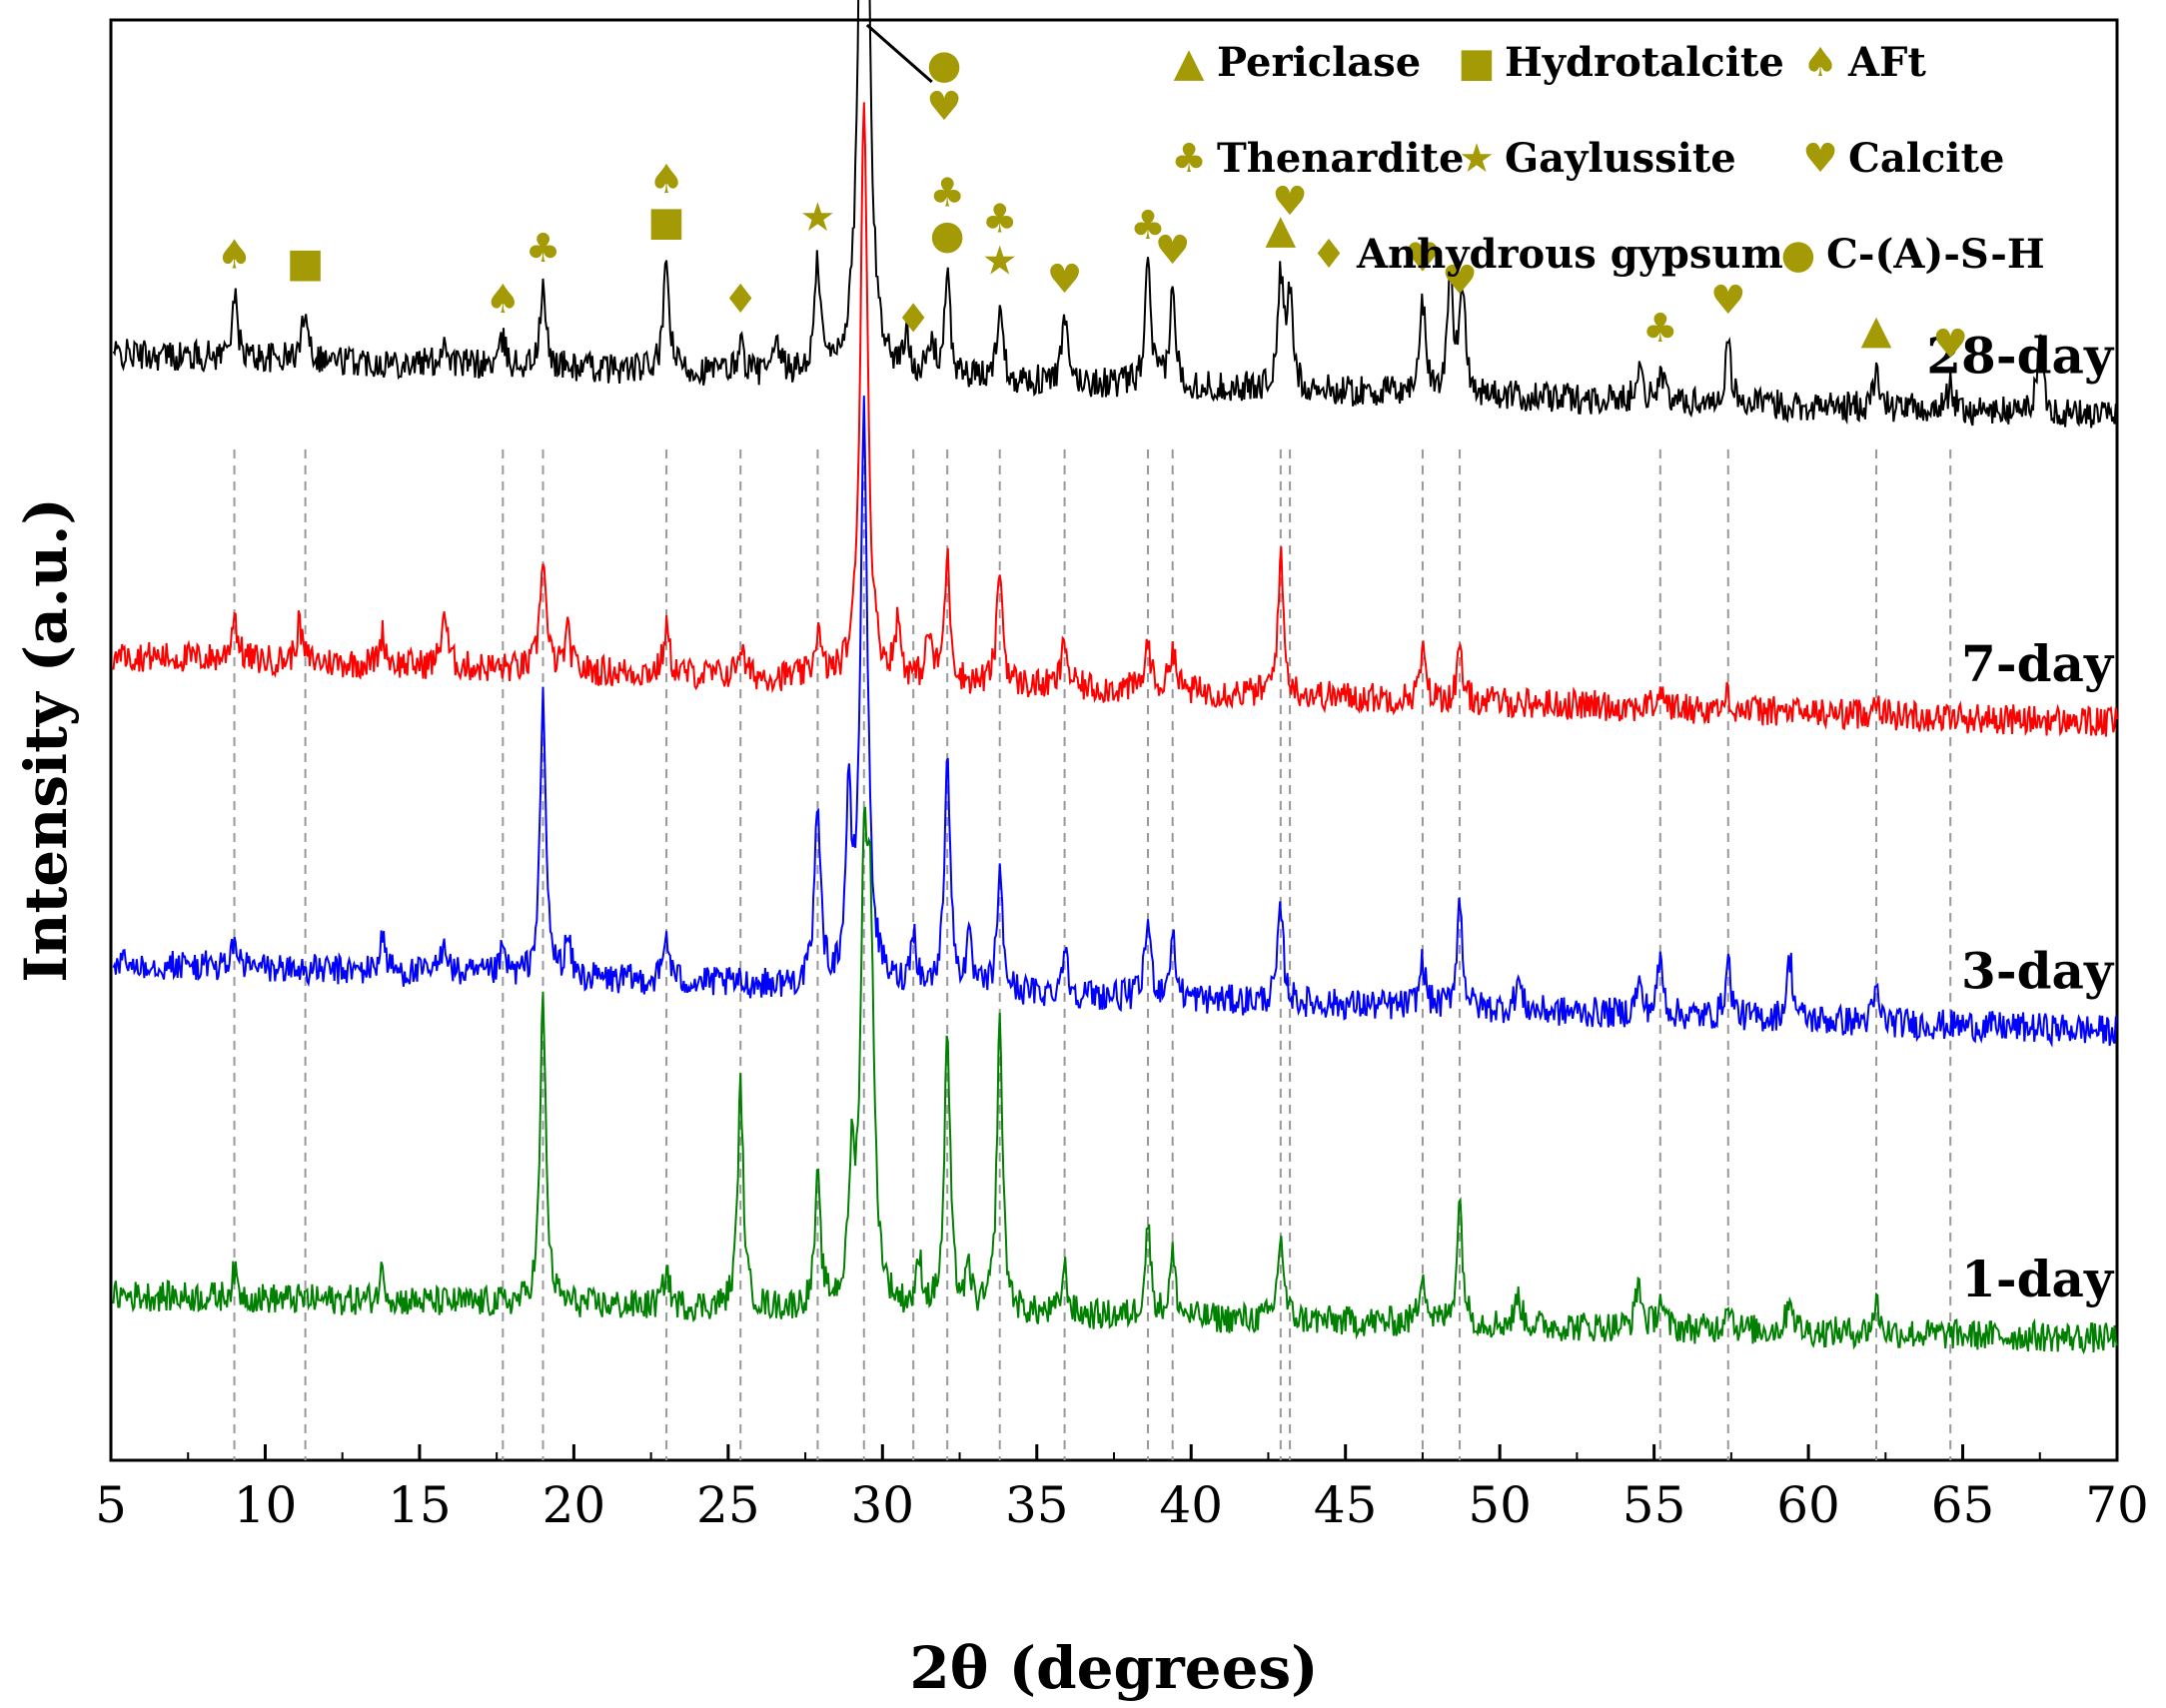 The height and width of the screenshot is (1708, 2166). I want to click on phase-marker-8: ♥, so click(944, 107).